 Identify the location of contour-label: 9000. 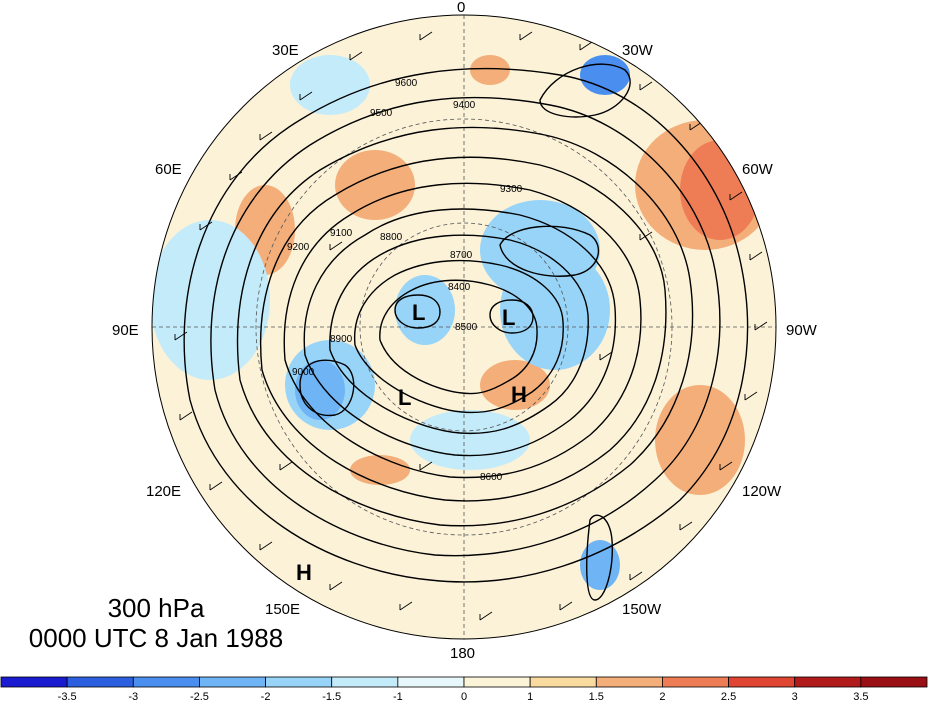
(303, 372).